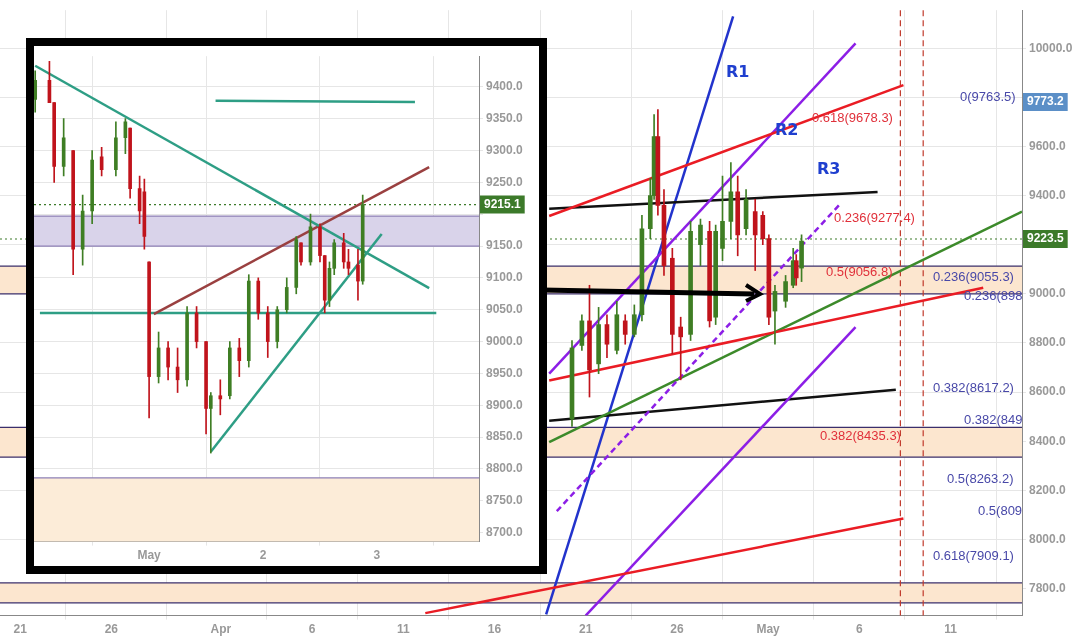  I want to click on y-tick-label: 9300.0, so click(505, 149).